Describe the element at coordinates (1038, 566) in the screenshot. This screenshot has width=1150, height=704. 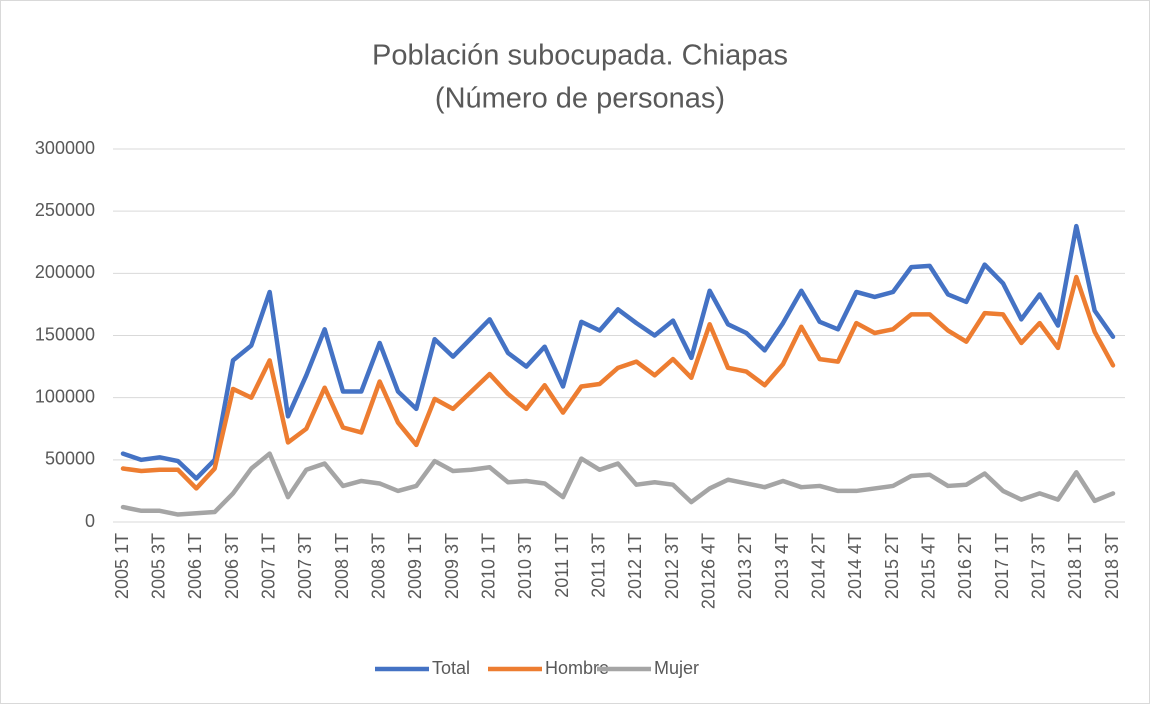
I see `x-tick-label: 2017 3T` at that location.